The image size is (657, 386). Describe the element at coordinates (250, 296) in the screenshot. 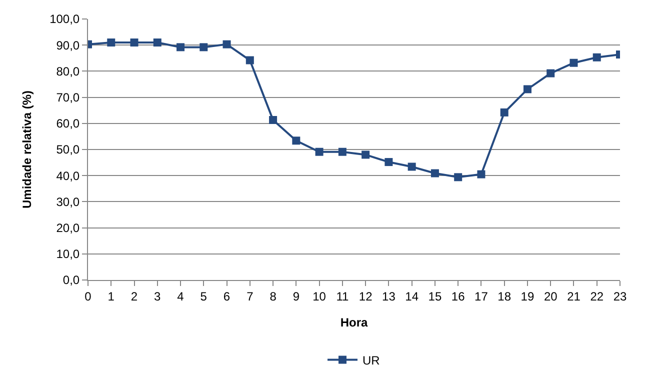

I see `x-tick-label: 7` at that location.